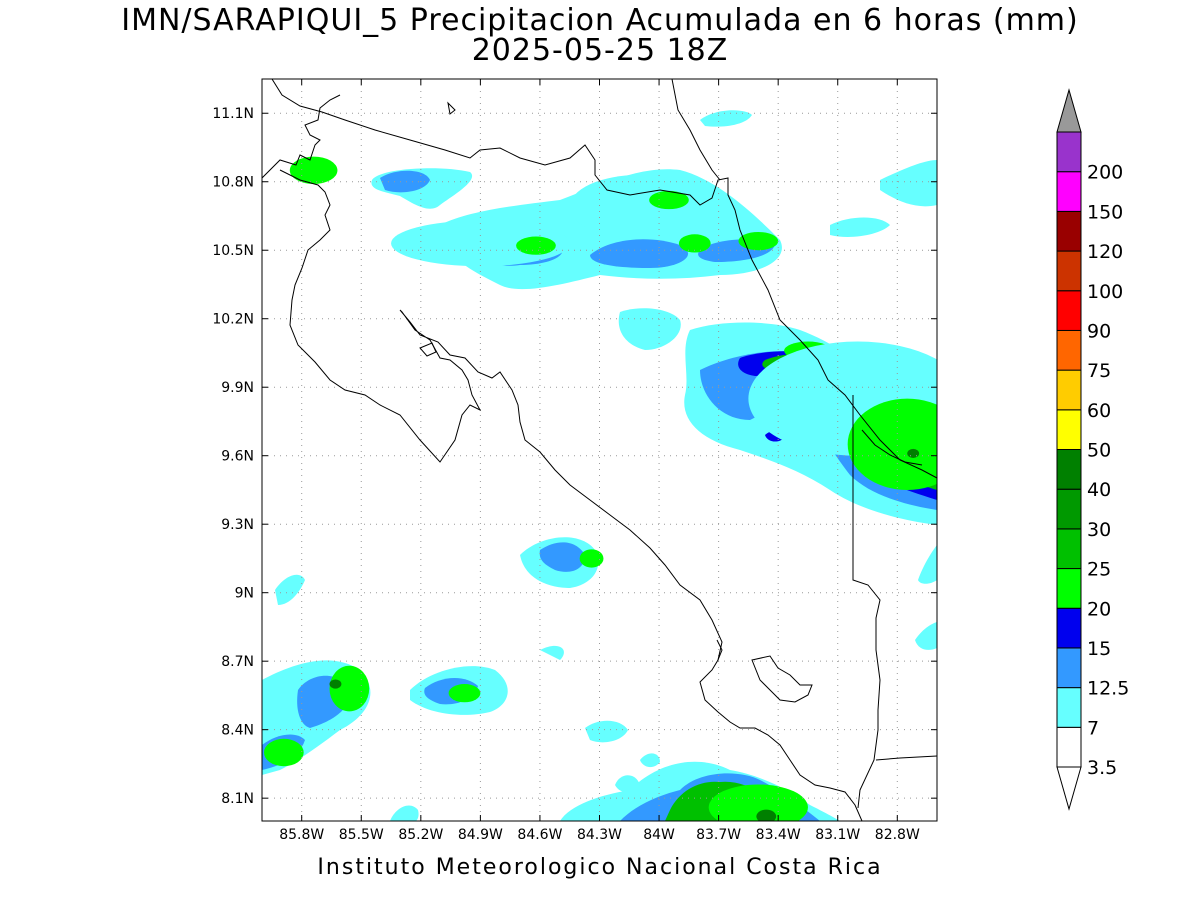 Image resolution: width=1200 pixels, height=900 pixels. Describe the element at coordinates (237, 731) in the screenshot. I see `y-tick-label: 8.4N` at that location.